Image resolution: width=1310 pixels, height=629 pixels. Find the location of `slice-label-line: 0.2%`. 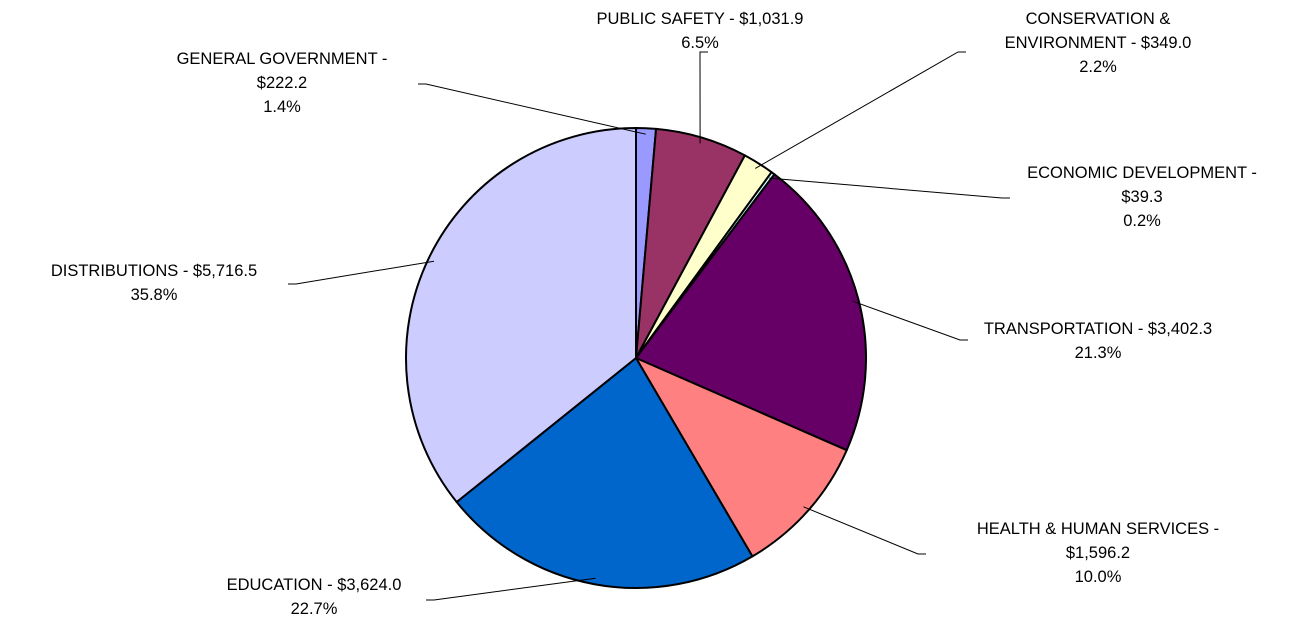

slice-label-line: 0.2% is located at coordinates (1142, 221).